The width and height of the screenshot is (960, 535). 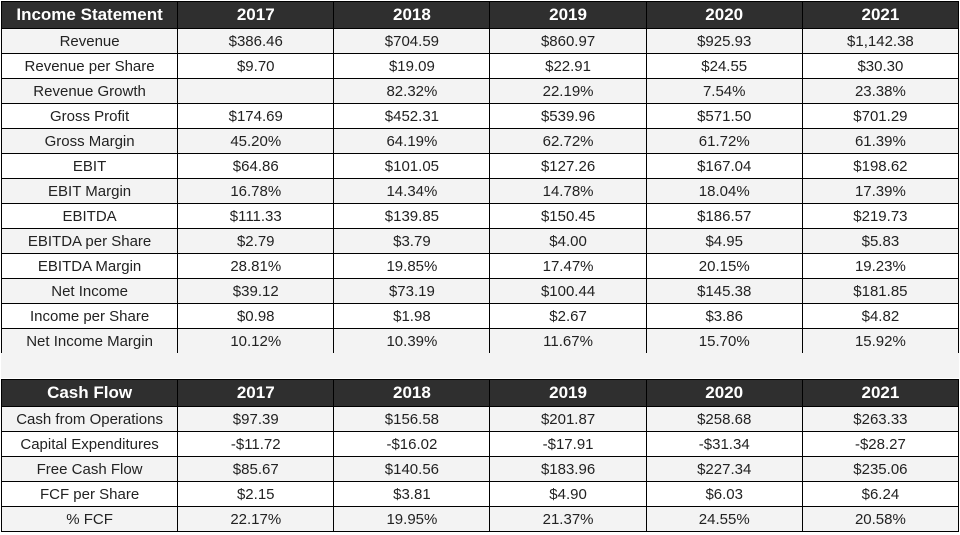 I want to click on row-label: EBITDA Margin, so click(x=89, y=266).